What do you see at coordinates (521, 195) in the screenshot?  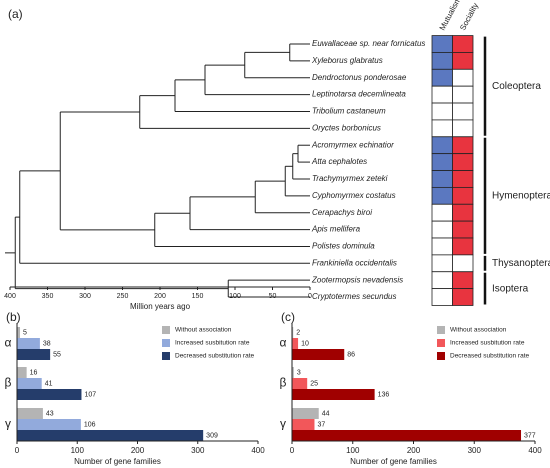 I see `clade-label: Hymenoptera` at bounding box center [521, 195].